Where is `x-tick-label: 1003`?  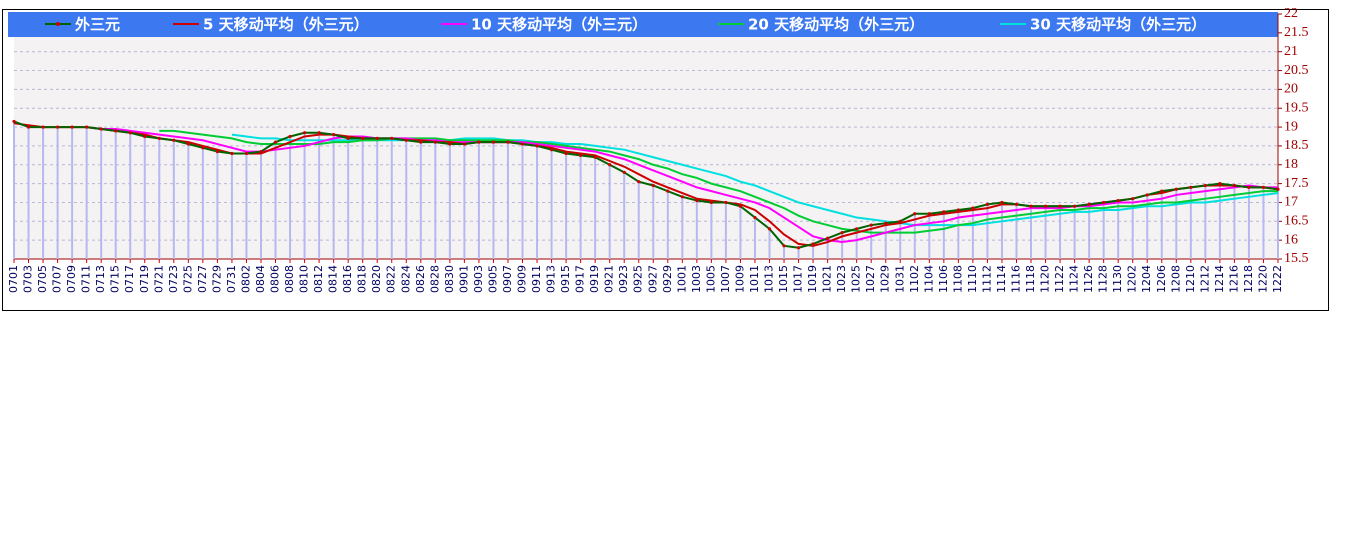
x-tick-label: 1003 is located at coordinates (696, 279).